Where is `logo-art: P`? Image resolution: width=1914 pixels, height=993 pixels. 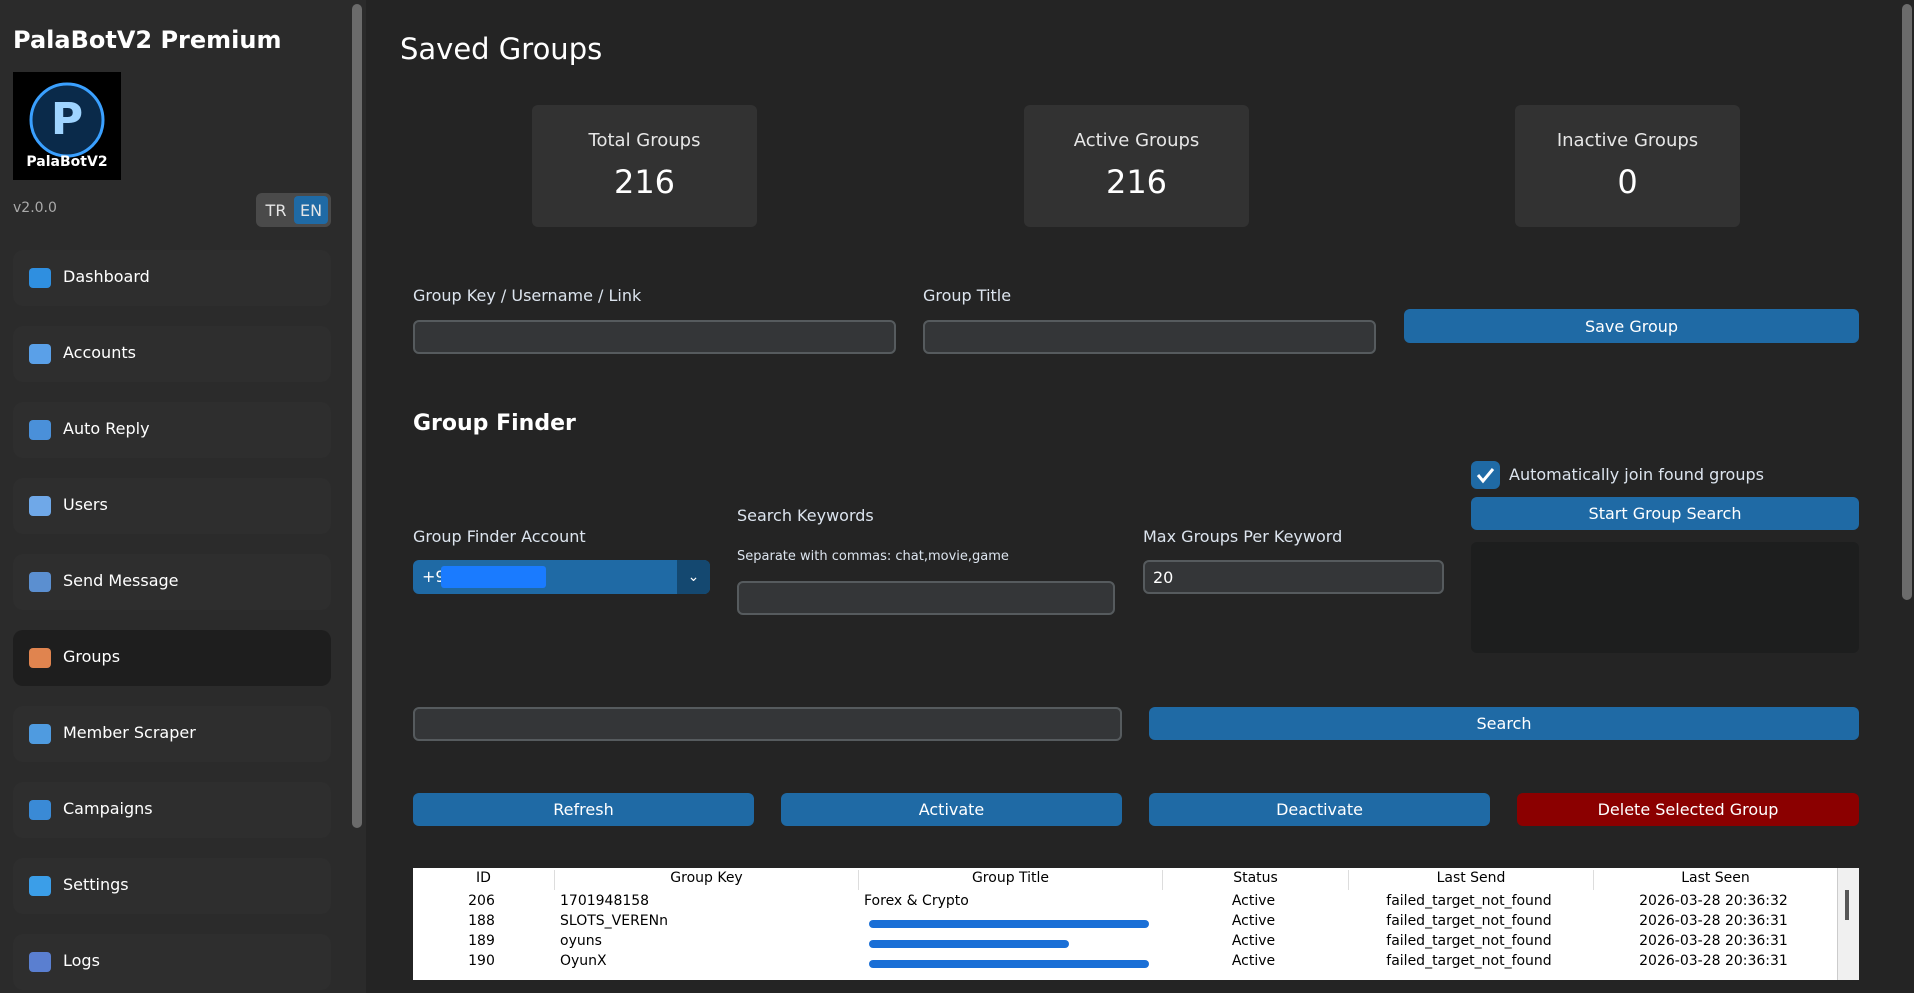 logo-art: P is located at coordinates (67, 120).